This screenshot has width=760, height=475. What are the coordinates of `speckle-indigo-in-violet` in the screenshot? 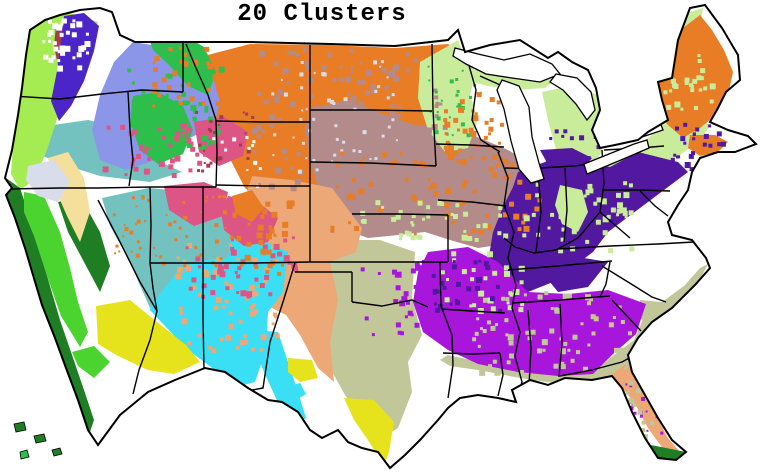 It's located at (467, 286).